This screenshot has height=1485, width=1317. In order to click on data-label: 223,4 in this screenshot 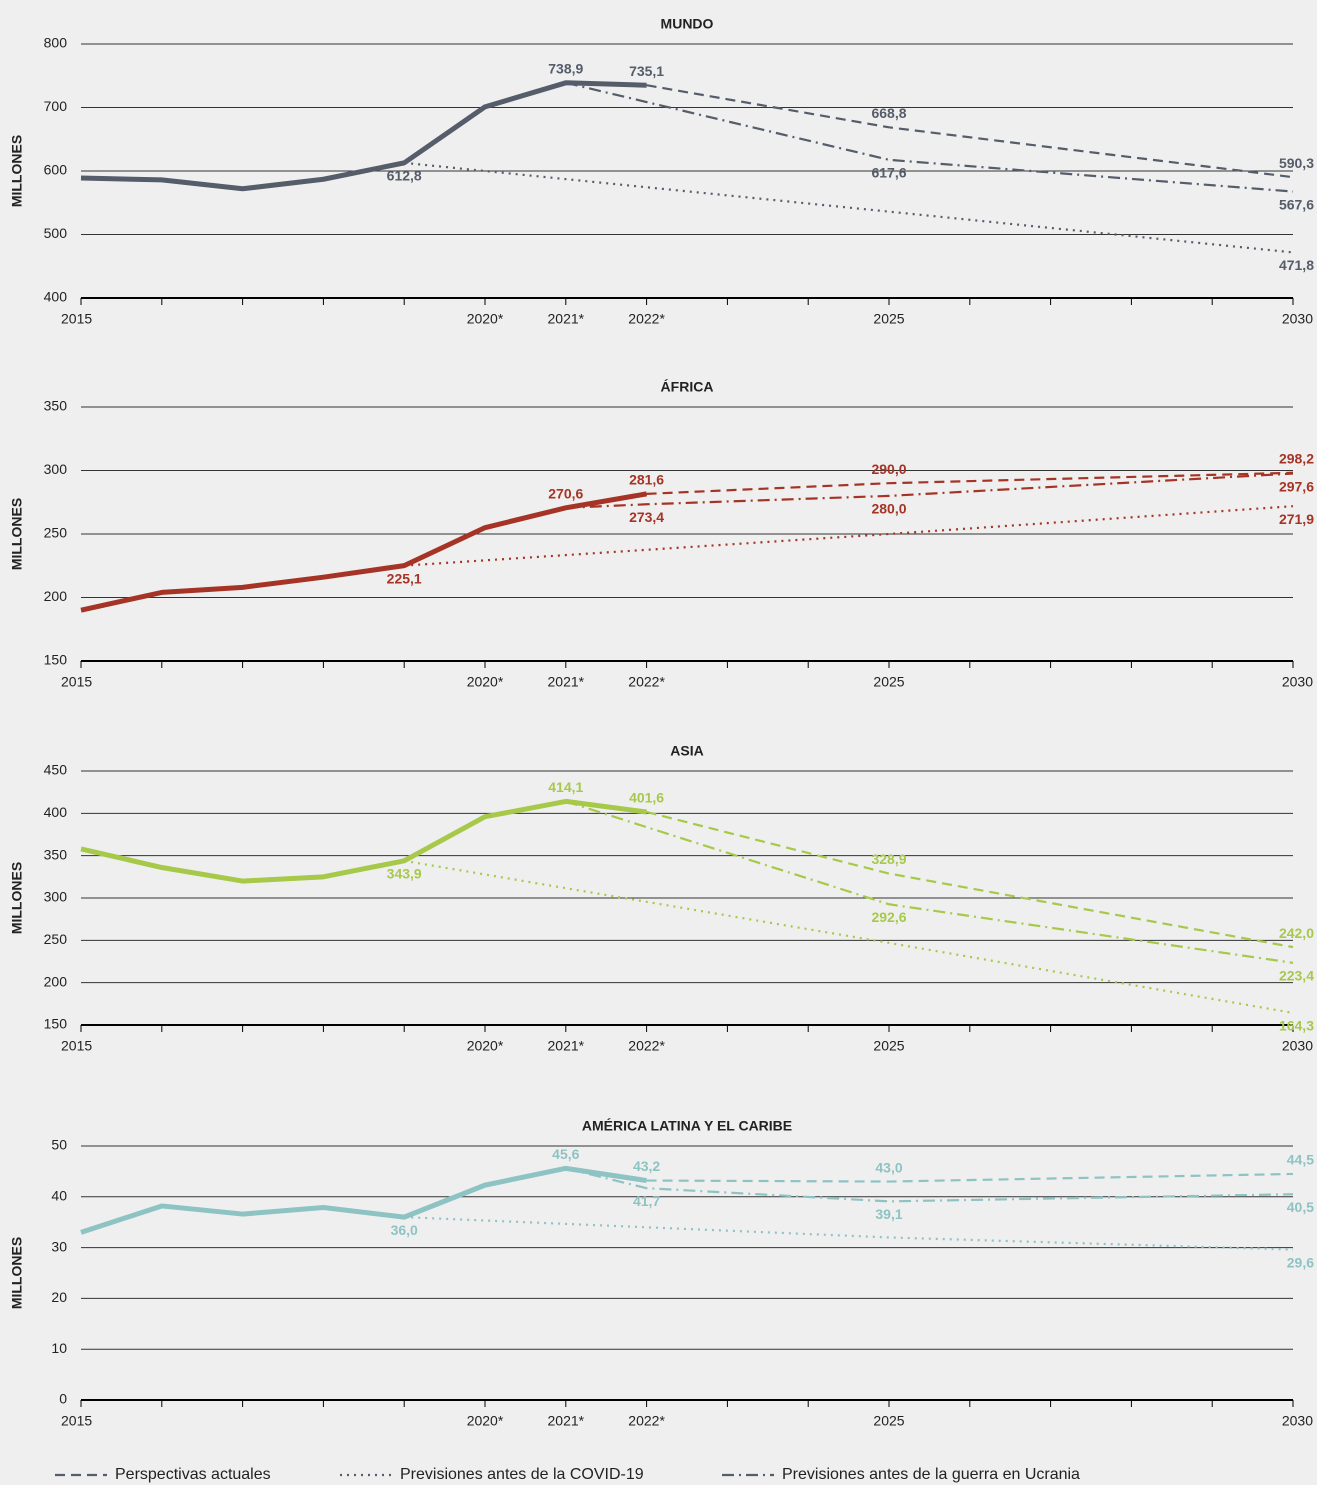, I will do `click(1296, 976)`.